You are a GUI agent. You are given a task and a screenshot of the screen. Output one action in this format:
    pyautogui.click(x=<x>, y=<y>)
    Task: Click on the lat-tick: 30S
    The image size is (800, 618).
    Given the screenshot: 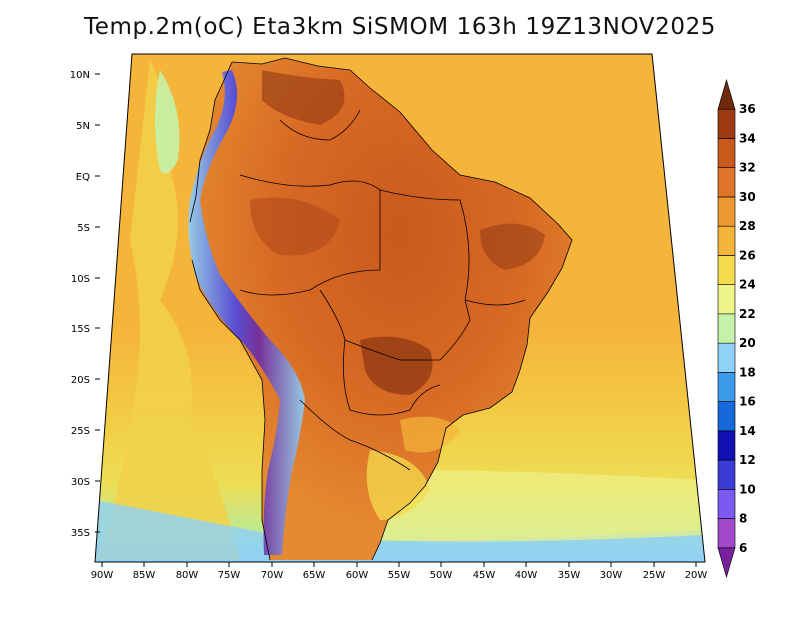 What is the action you would take?
    pyautogui.click(x=85, y=482)
    